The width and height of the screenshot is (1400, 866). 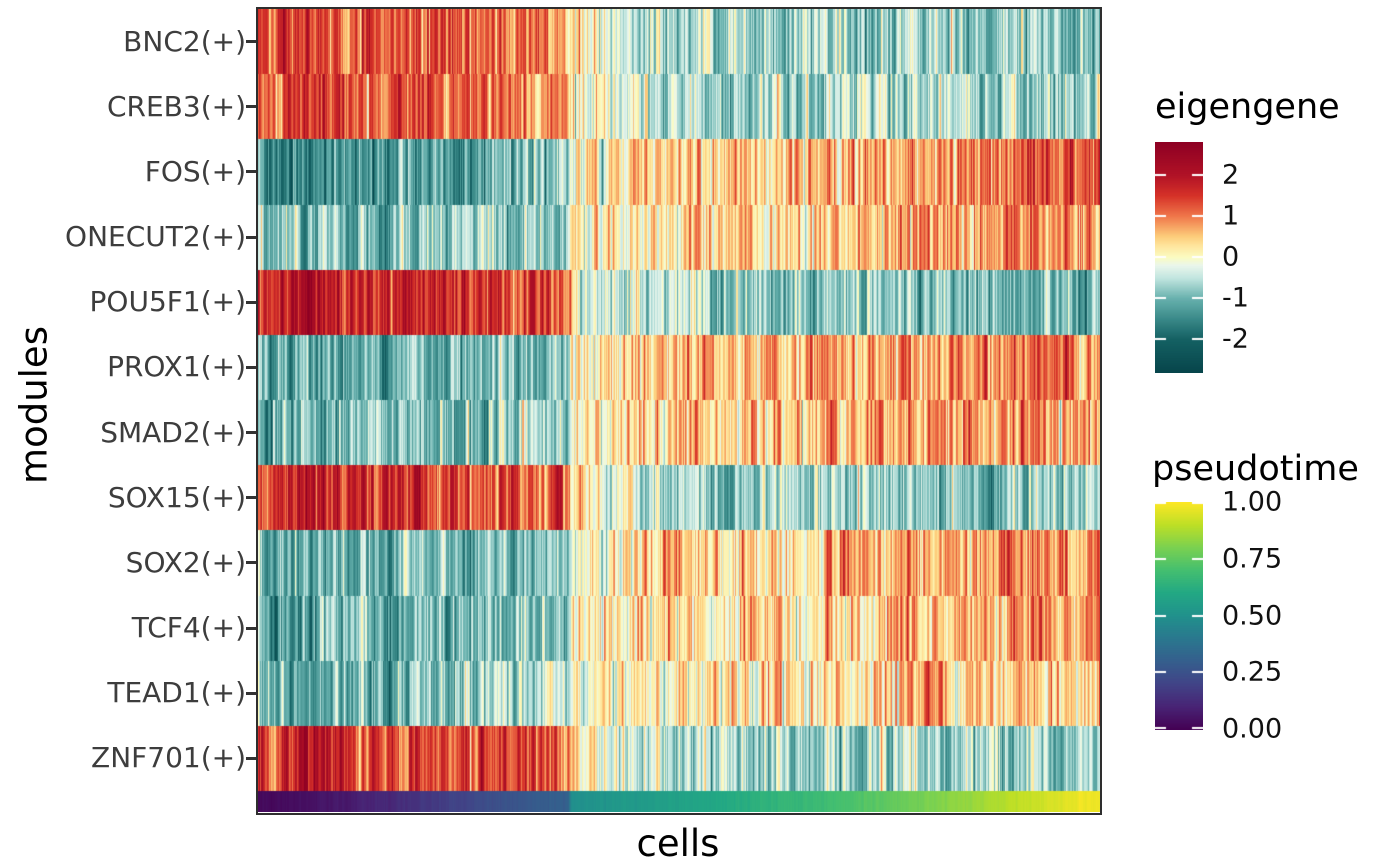 I want to click on pseudotime-legend-tick-label: 0.75, so click(x=1252, y=559).